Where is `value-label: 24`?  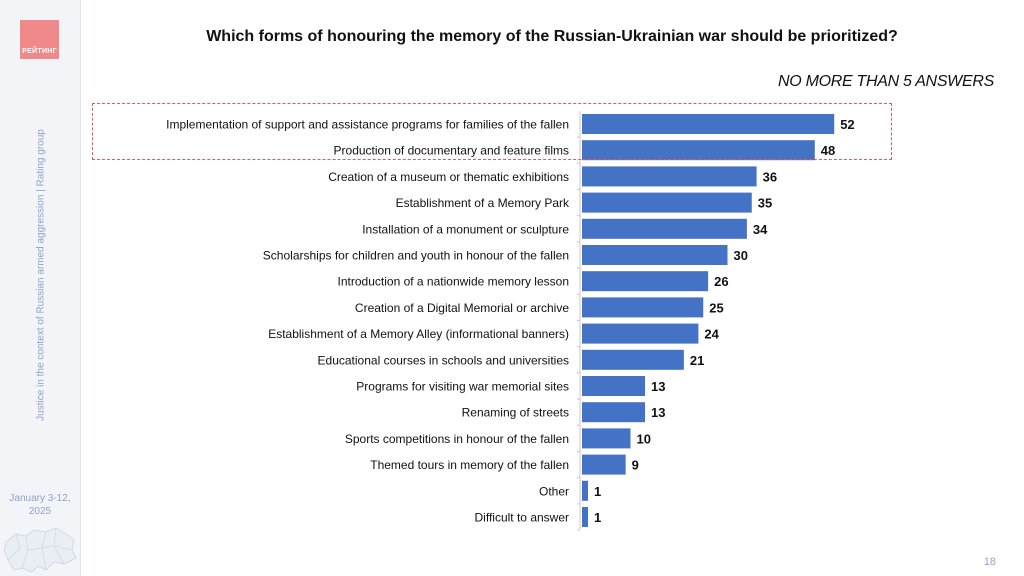
value-label: 24 is located at coordinates (711, 334).